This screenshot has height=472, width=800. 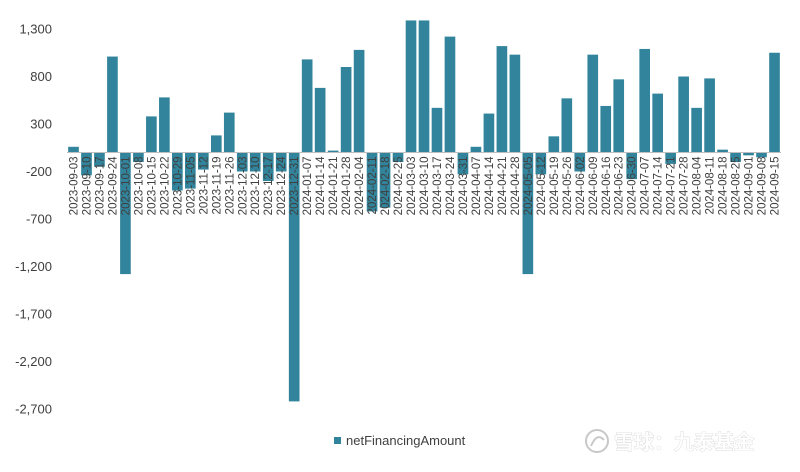 What do you see at coordinates (516, 186) in the screenshot?
I see `x-tick-label: 2024-04-28` at bounding box center [516, 186].